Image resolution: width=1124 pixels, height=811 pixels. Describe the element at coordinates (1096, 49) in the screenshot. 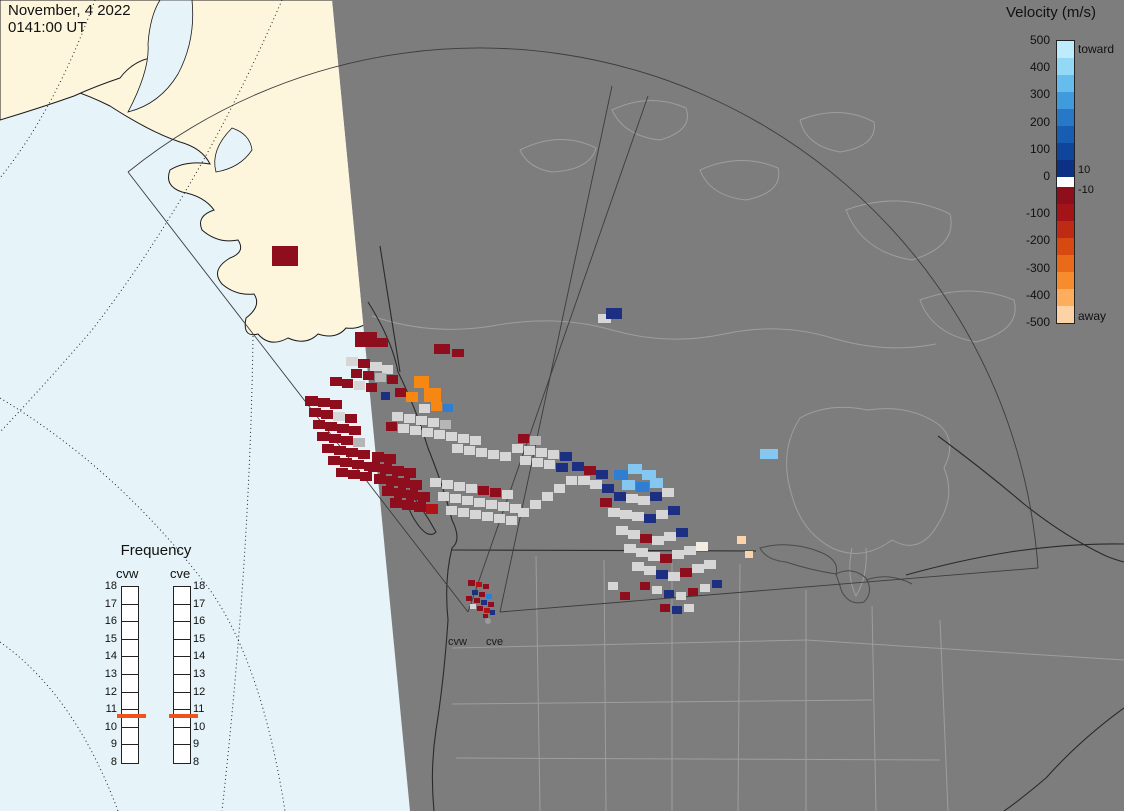

I see `toward-label: toward` at that location.